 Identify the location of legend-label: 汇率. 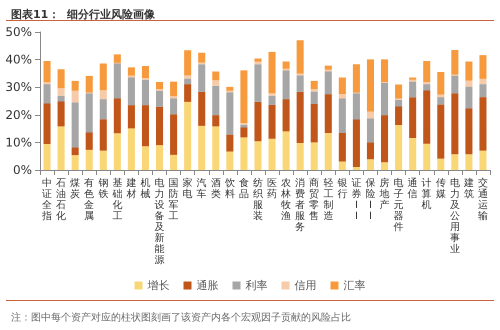
(355, 285).